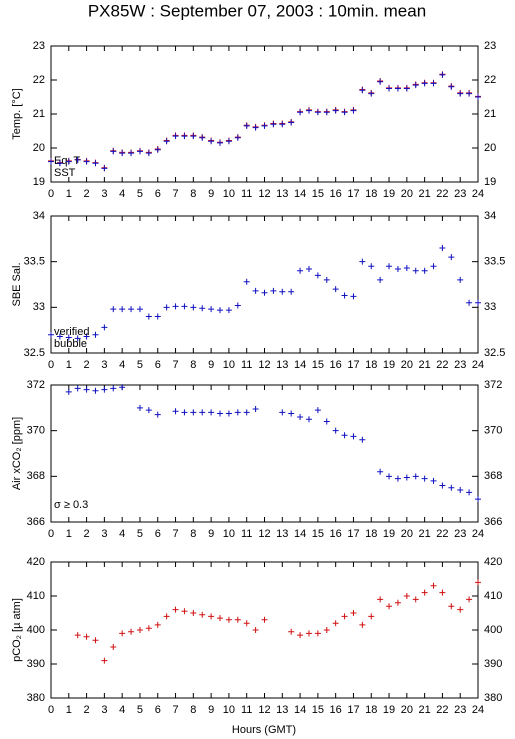  Describe the element at coordinates (490, 307) in the screenshot. I see `y-tick-label-right: 33` at that location.